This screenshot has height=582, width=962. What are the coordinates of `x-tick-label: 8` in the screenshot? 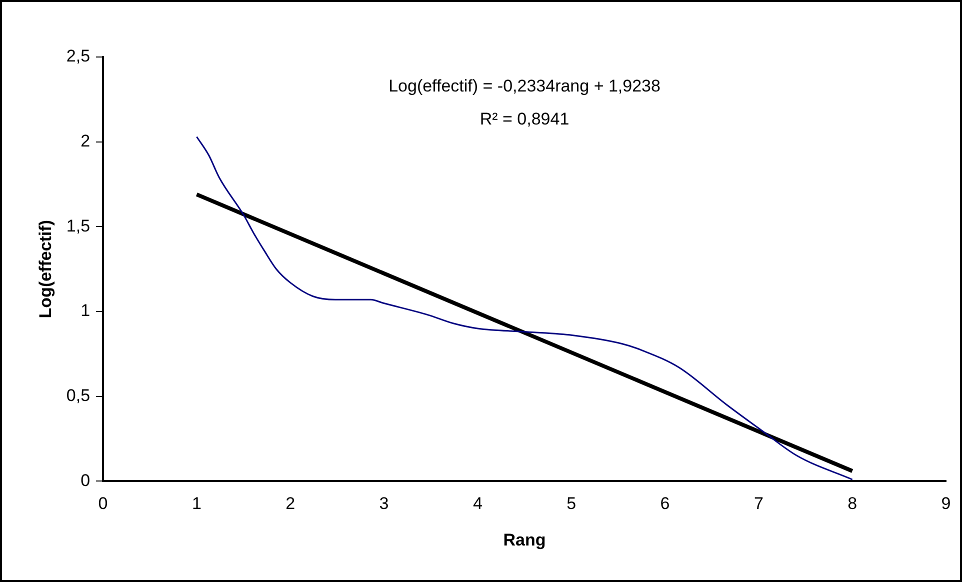 It's located at (853, 504).